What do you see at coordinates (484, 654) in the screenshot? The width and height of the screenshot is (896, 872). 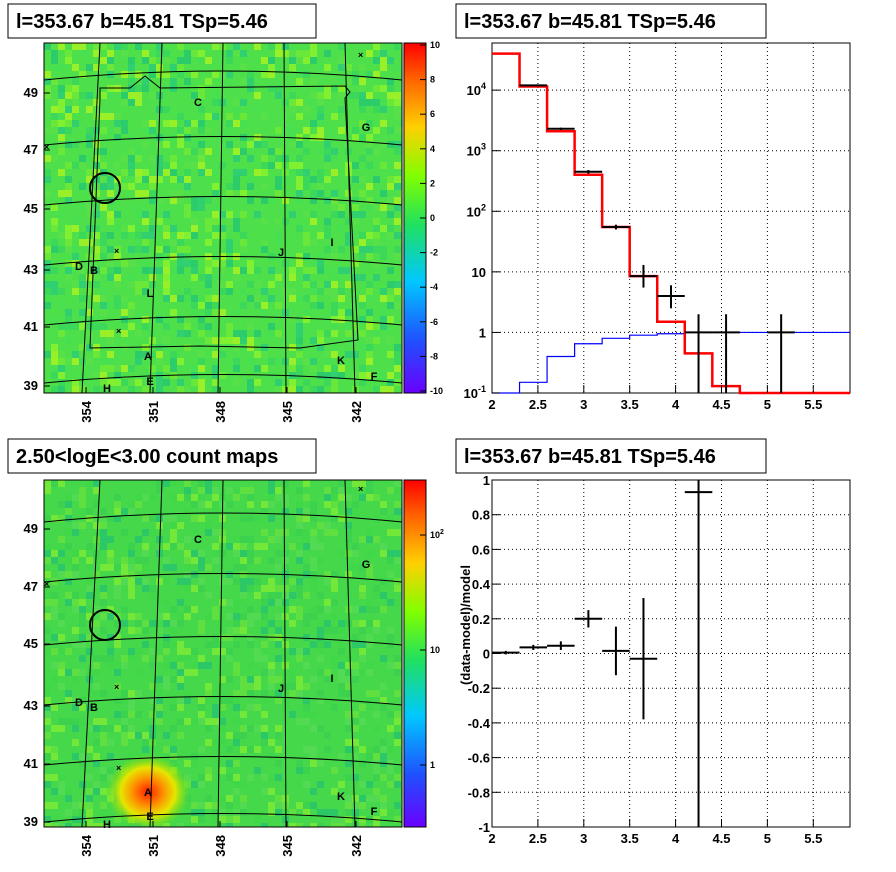 I see `residual-y-ticks: 10.80.60.40.20-0.2-0.4-0.6-0.8-1` at bounding box center [484, 654].